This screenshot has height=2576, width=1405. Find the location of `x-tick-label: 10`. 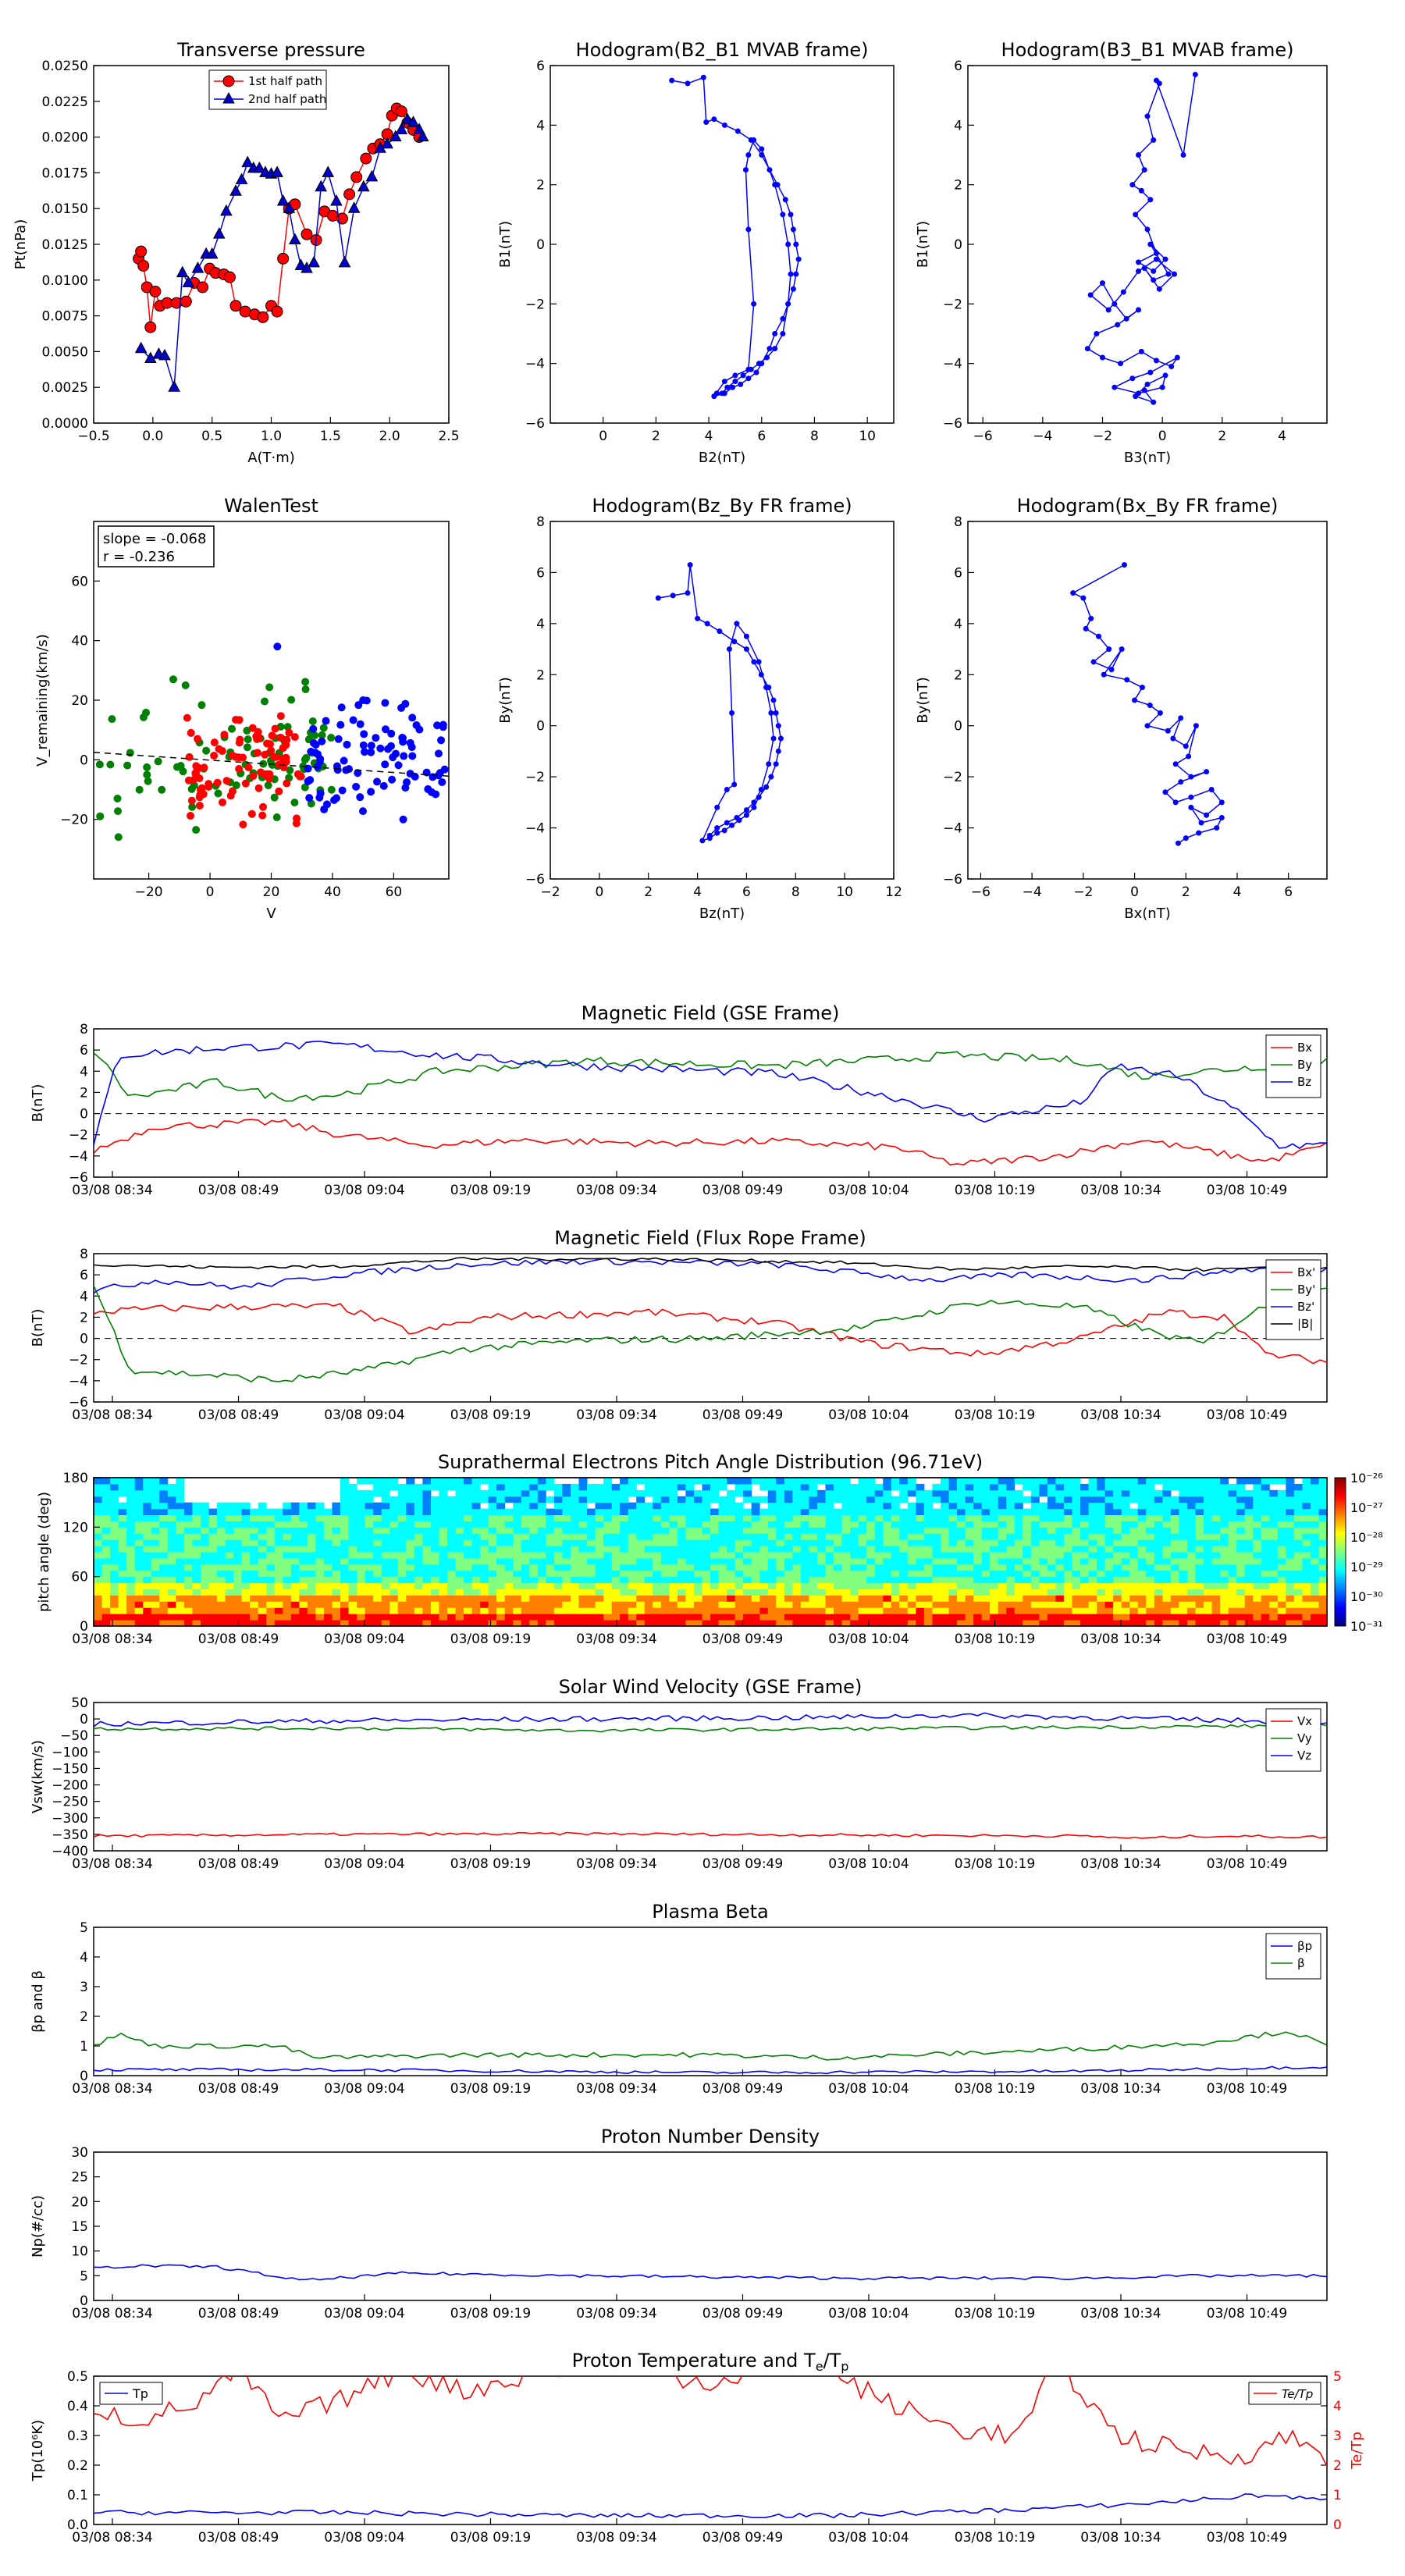

x-tick-label: 10 is located at coordinates (868, 436).